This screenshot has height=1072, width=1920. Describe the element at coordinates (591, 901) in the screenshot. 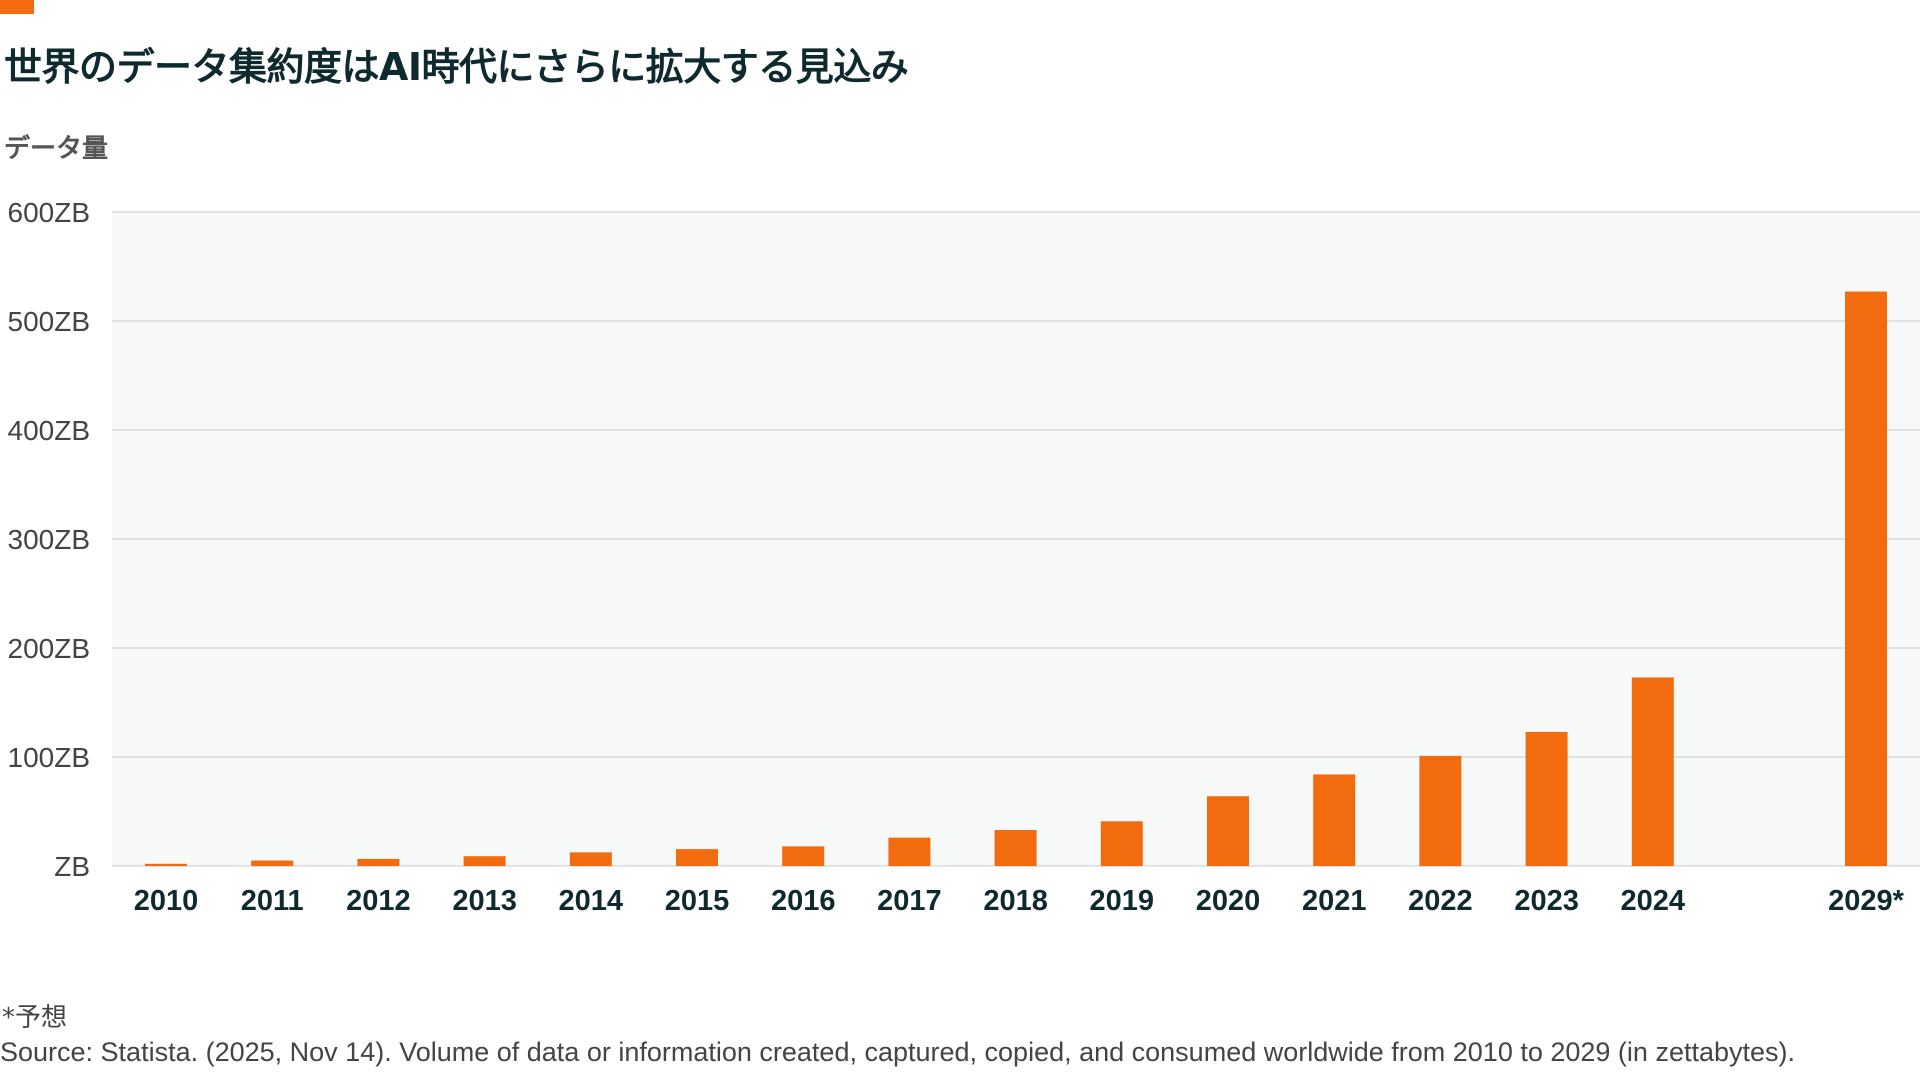

I see `x-tick-label: 2014` at that location.